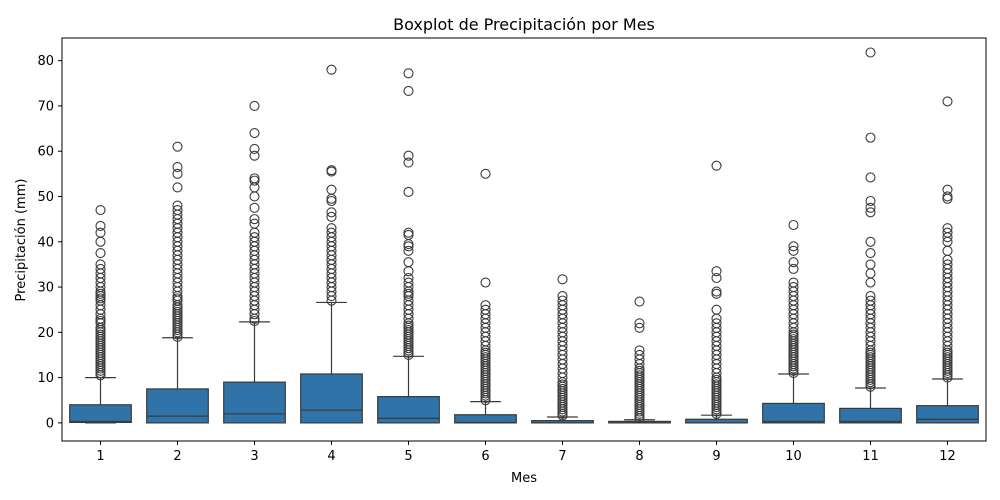 This screenshot has height=500, width=1000. What do you see at coordinates (21, 240) in the screenshot?
I see `y-axis-label: Precipitación (mm)` at bounding box center [21, 240].